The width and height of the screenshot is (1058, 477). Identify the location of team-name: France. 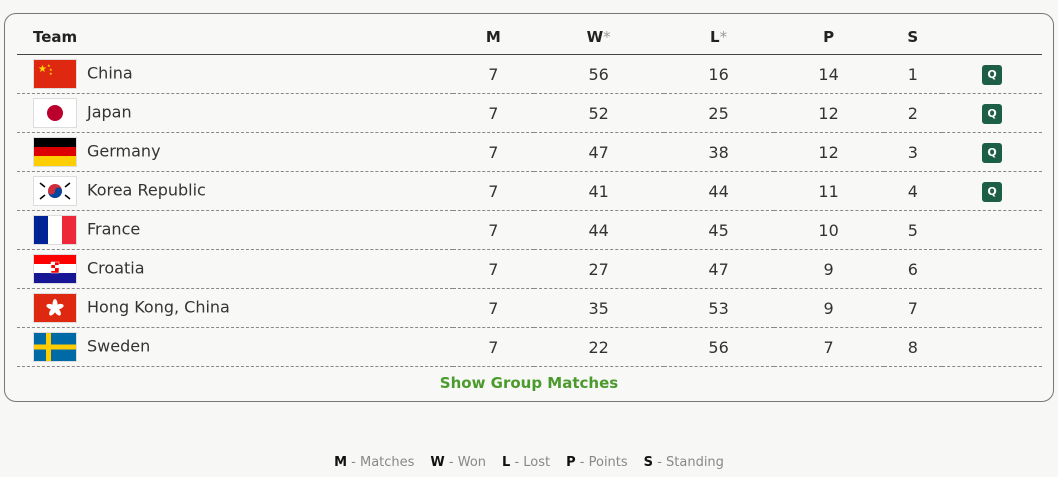
(114, 229).